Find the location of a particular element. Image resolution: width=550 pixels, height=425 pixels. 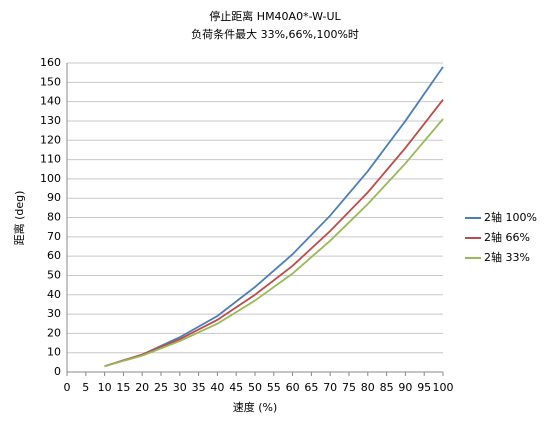

y-tick-label: 60 is located at coordinates (54, 255).